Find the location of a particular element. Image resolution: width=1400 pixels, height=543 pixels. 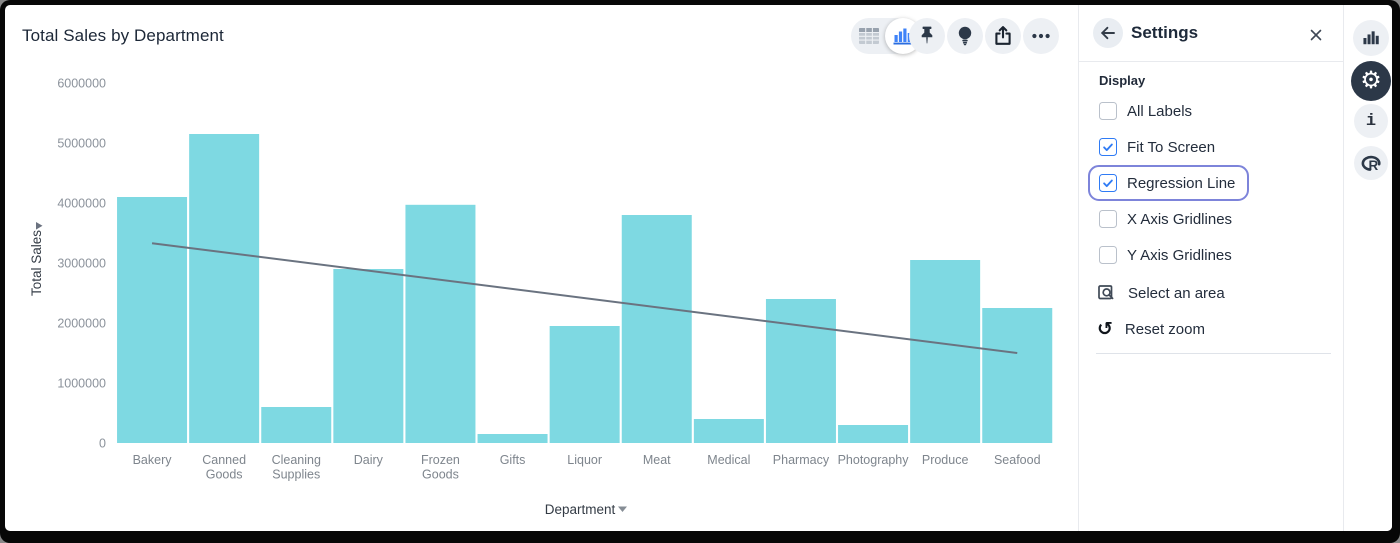

x-category-label: Supplies is located at coordinates (296, 475).